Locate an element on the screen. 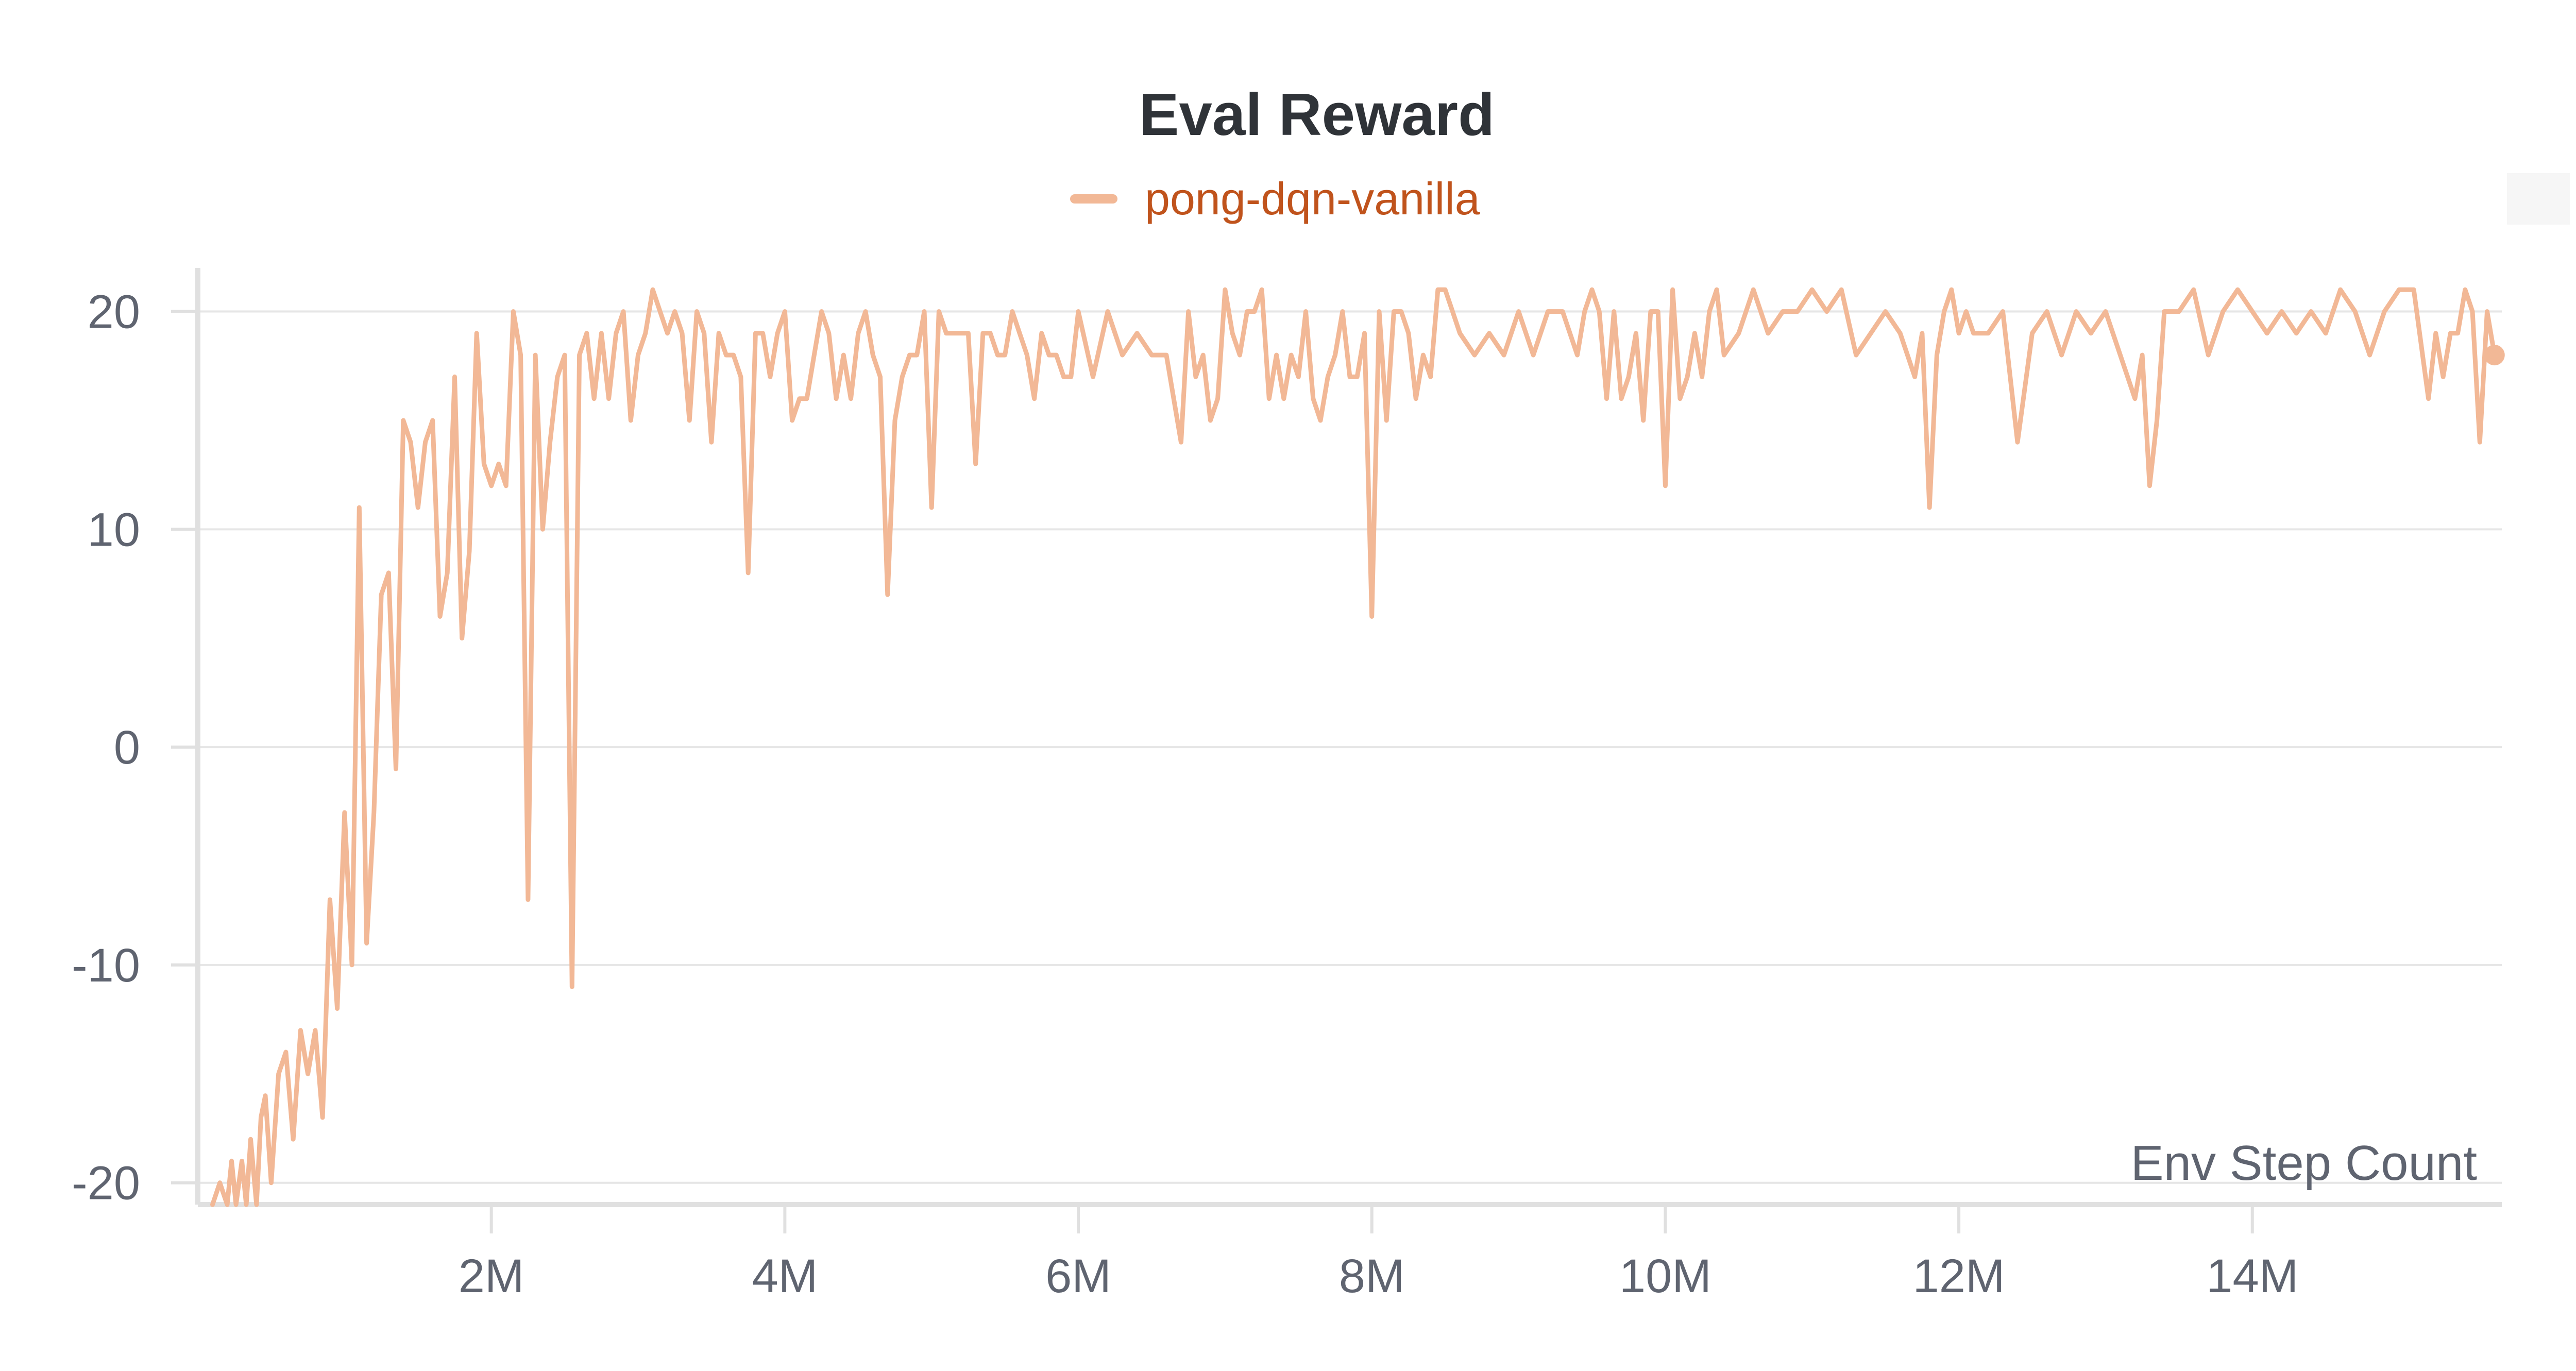 Image resolution: width=2576 pixels, height=1371 pixels. x-axis-ticks: 2M 4M 6M 8M 10M 12M 14M is located at coordinates (1378, 1253).